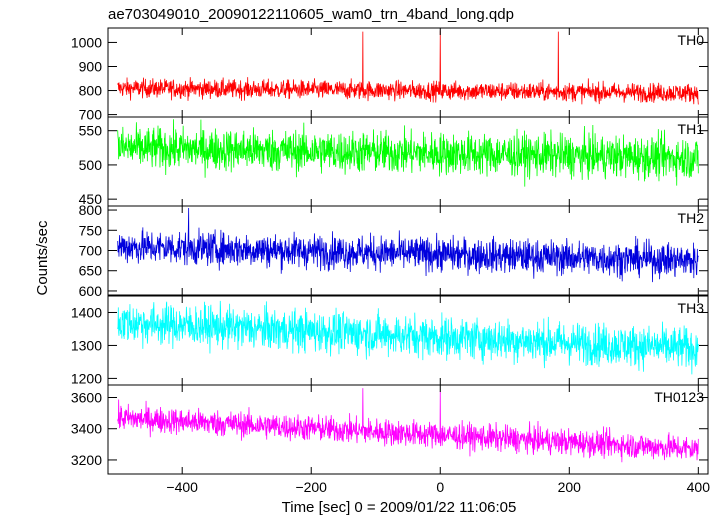 The image size is (723, 516). I want to click on x-tick-label: 200, so click(570, 487).